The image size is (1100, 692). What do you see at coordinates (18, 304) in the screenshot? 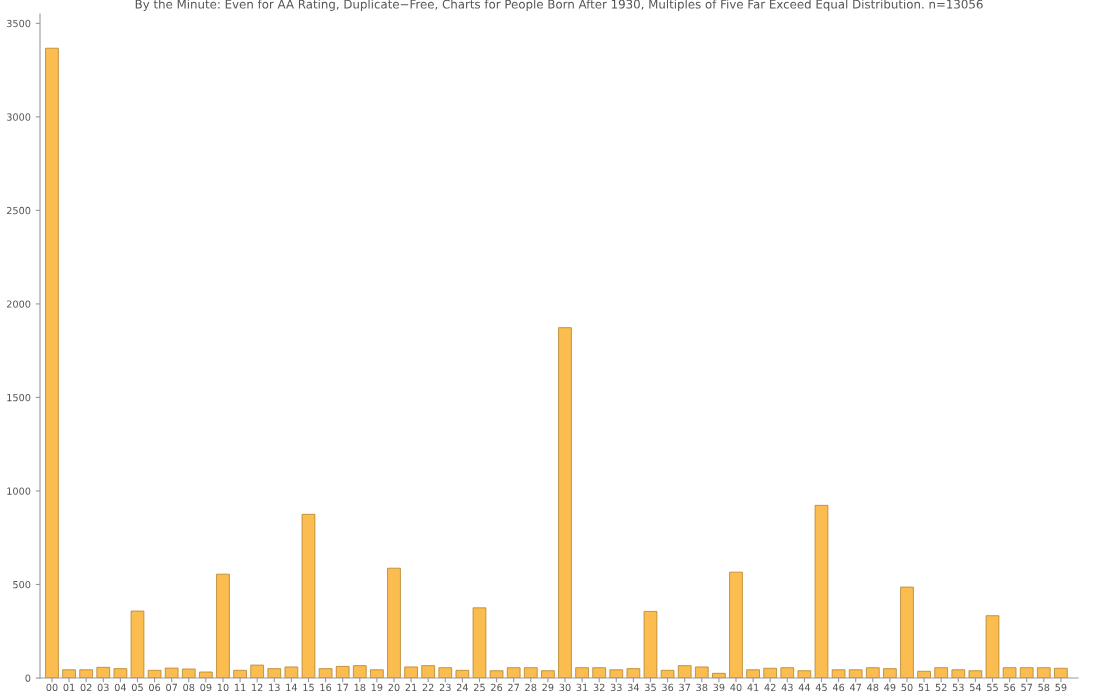
I see `y-tick-label: 2000` at bounding box center [18, 304].